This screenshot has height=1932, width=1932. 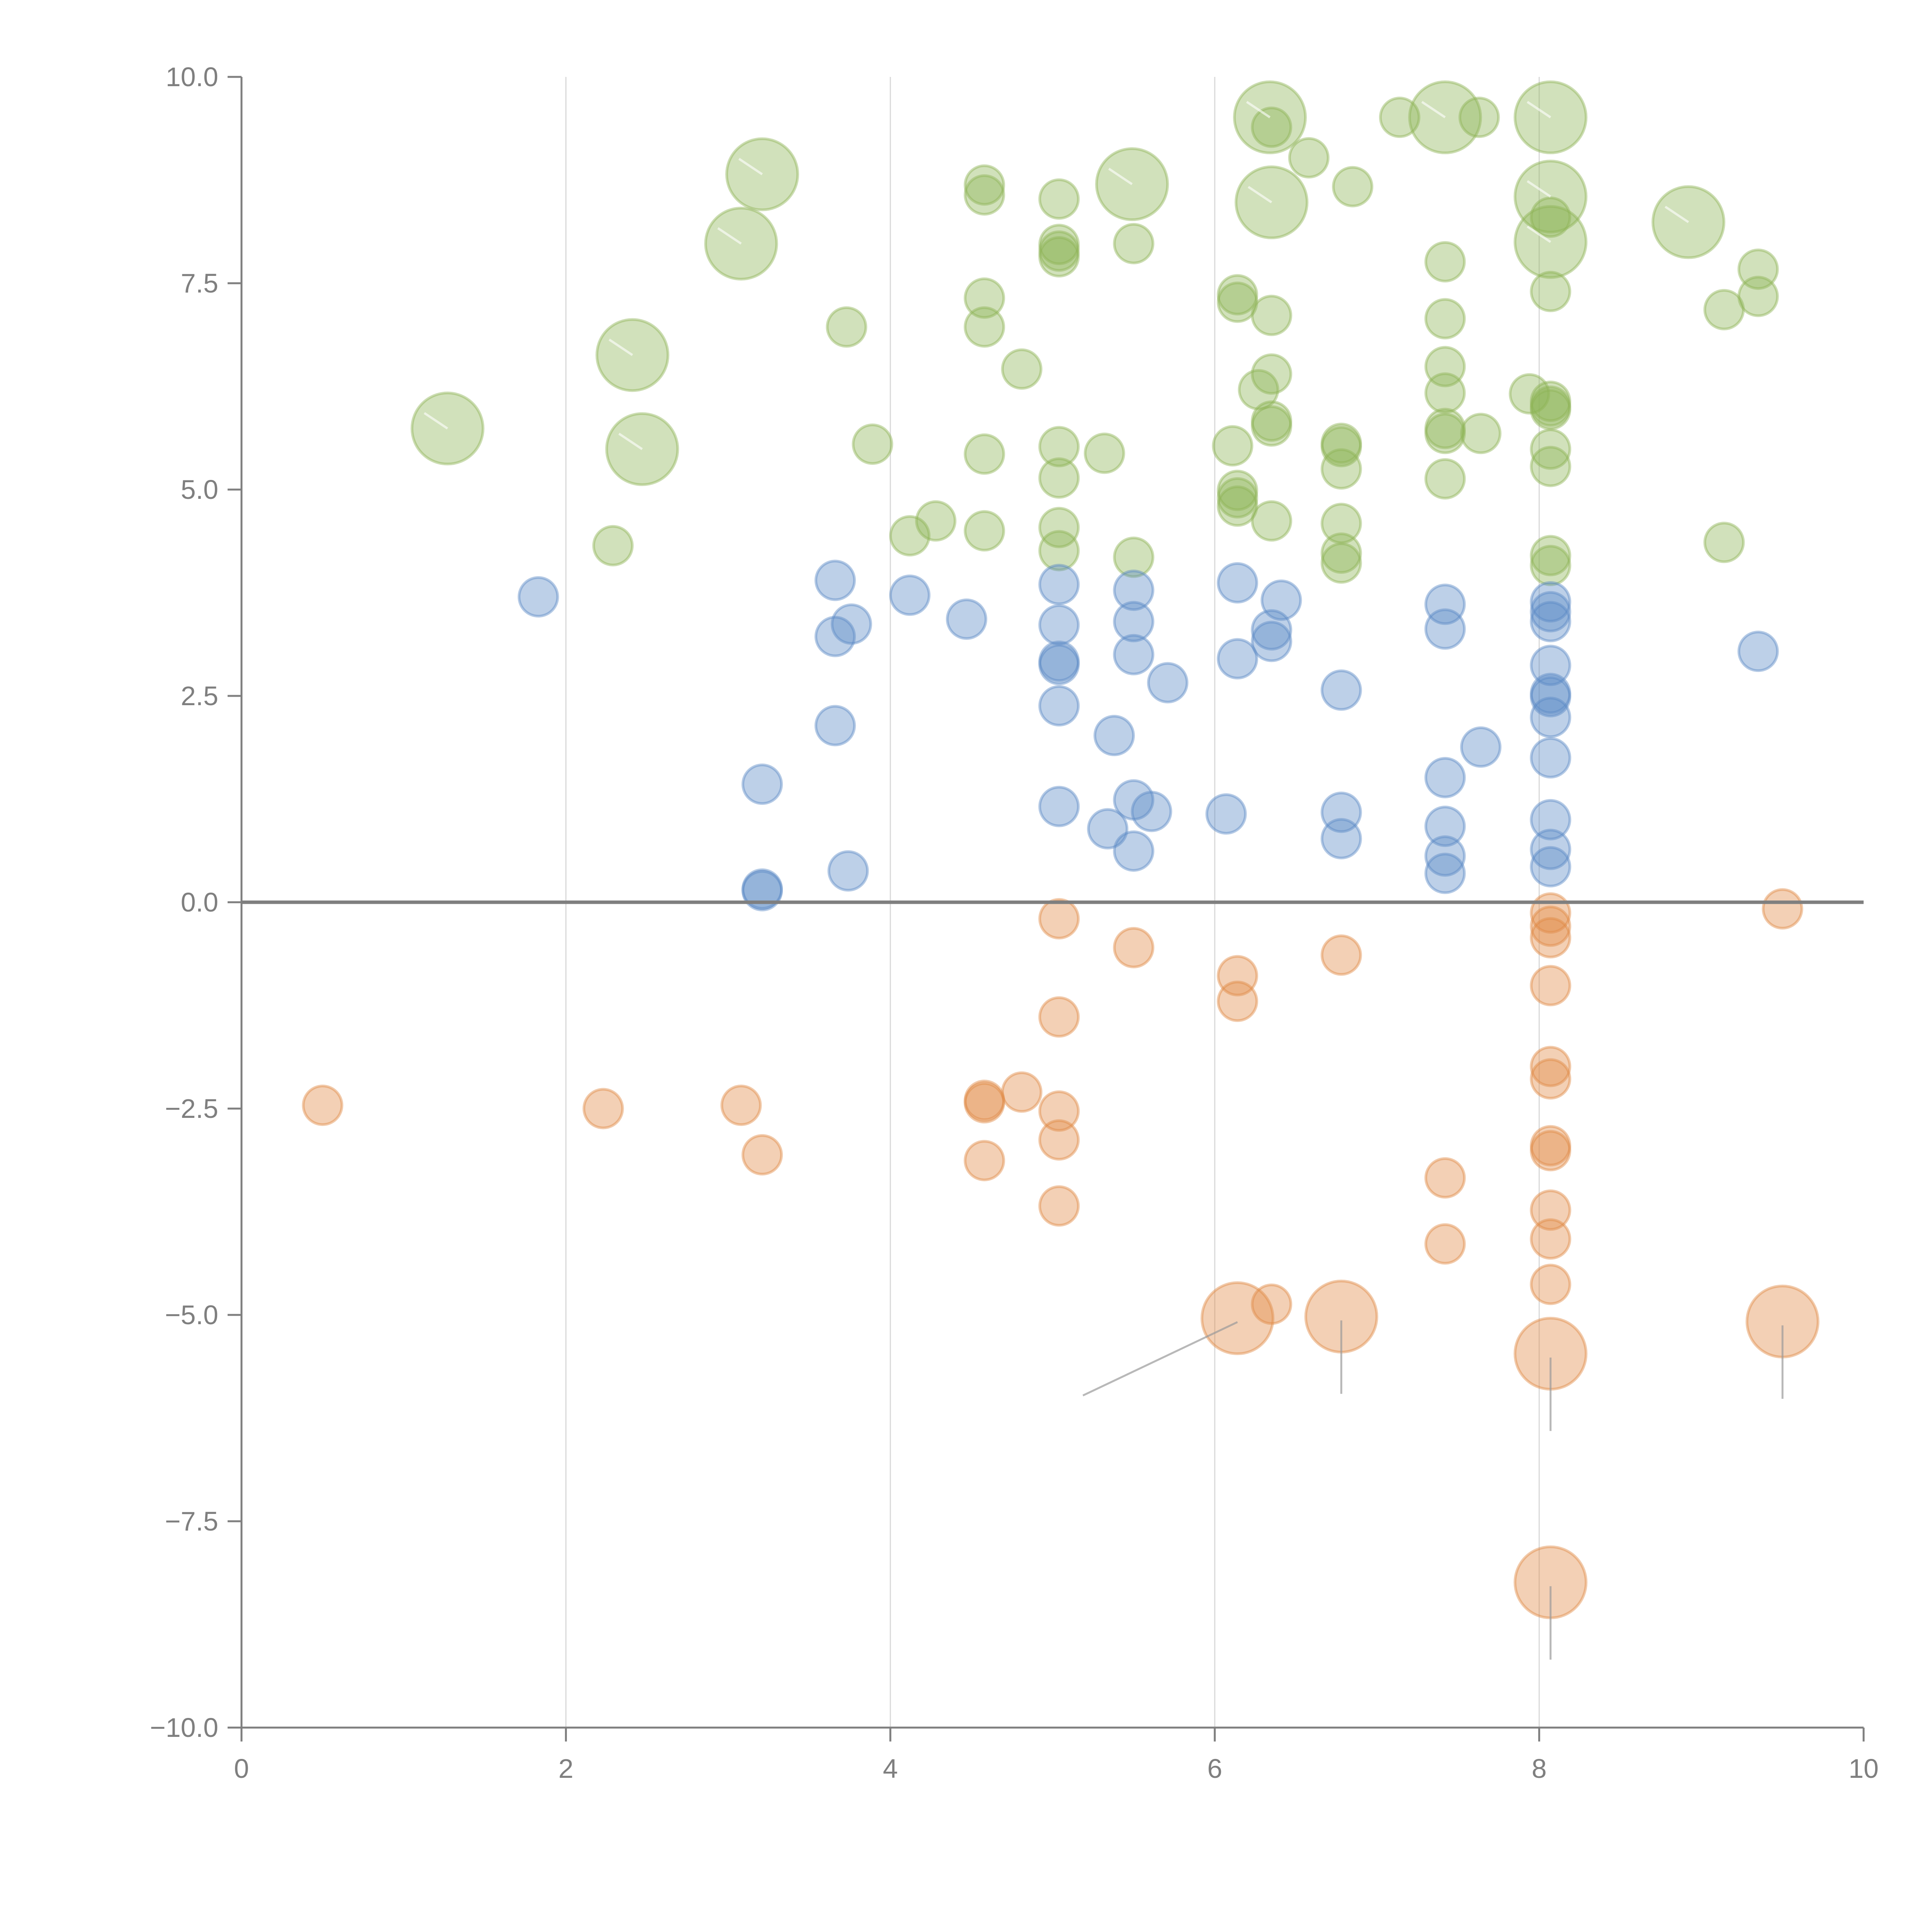 I want to click on y-tick-label: −5.0, so click(x=192, y=1315).